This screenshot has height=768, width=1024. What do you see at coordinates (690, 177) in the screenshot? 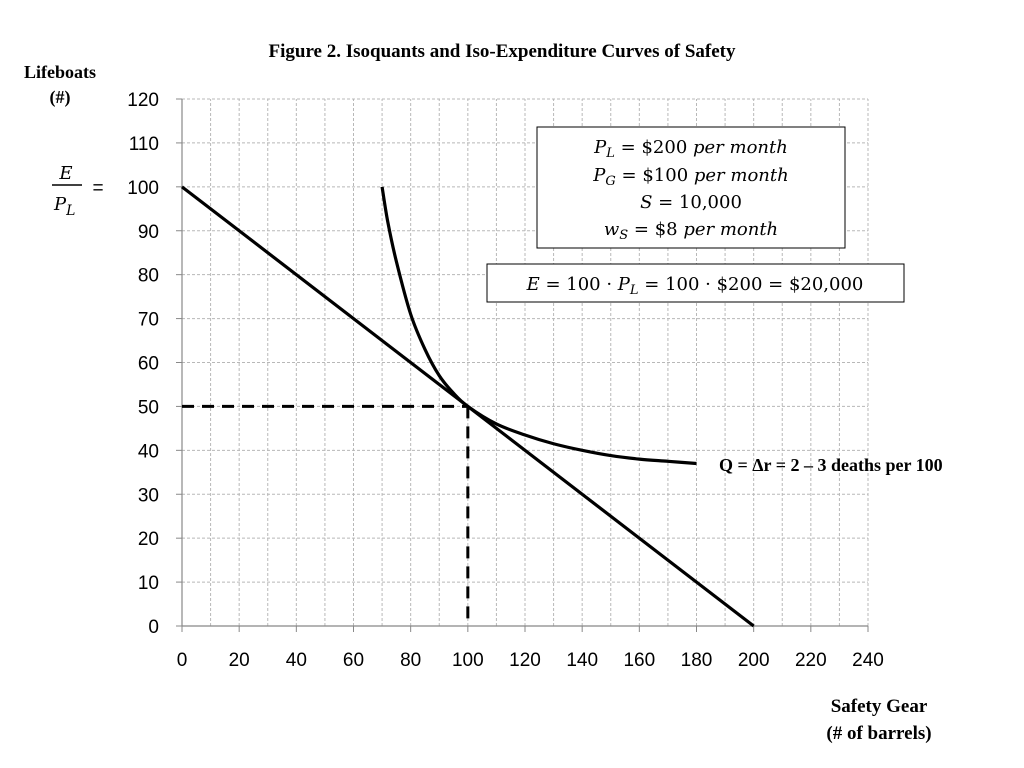
I see `param-line-price-gear: PG = $100 per month` at bounding box center [690, 177].